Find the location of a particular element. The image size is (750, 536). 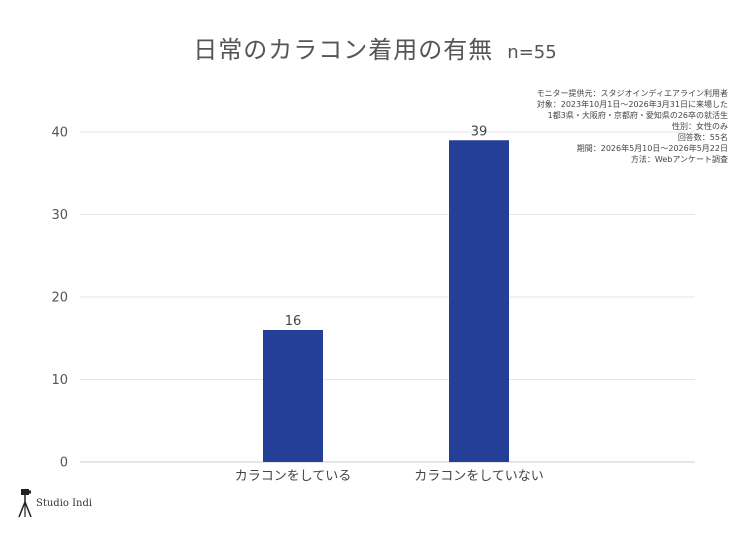

note-line: 性別：女性のみ is located at coordinates (700, 126).